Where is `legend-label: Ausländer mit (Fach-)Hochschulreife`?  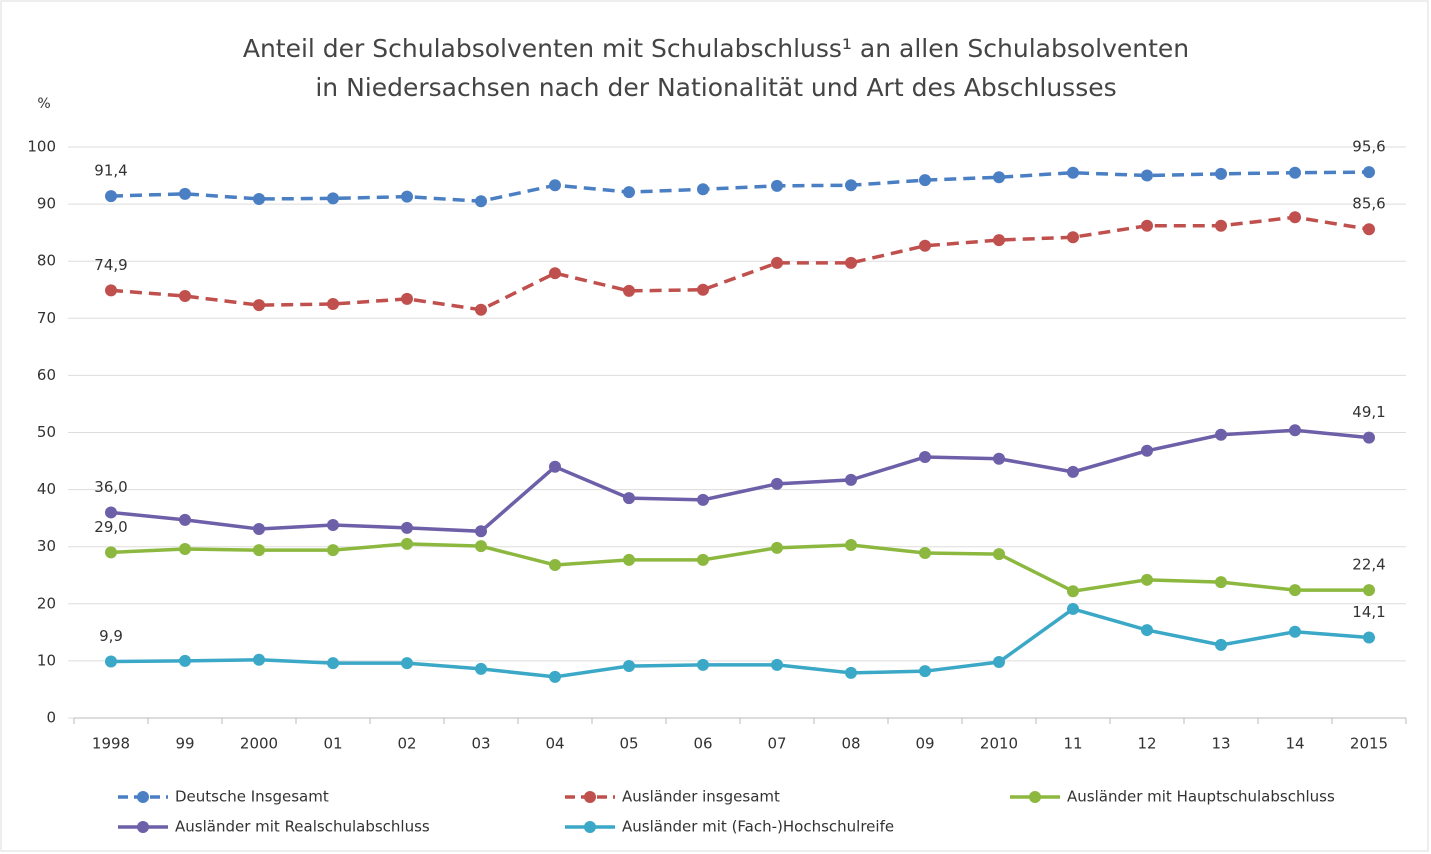 legend-label: Ausländer mit (Fach-)Hochschulreife is located at coordinates (758, 827).